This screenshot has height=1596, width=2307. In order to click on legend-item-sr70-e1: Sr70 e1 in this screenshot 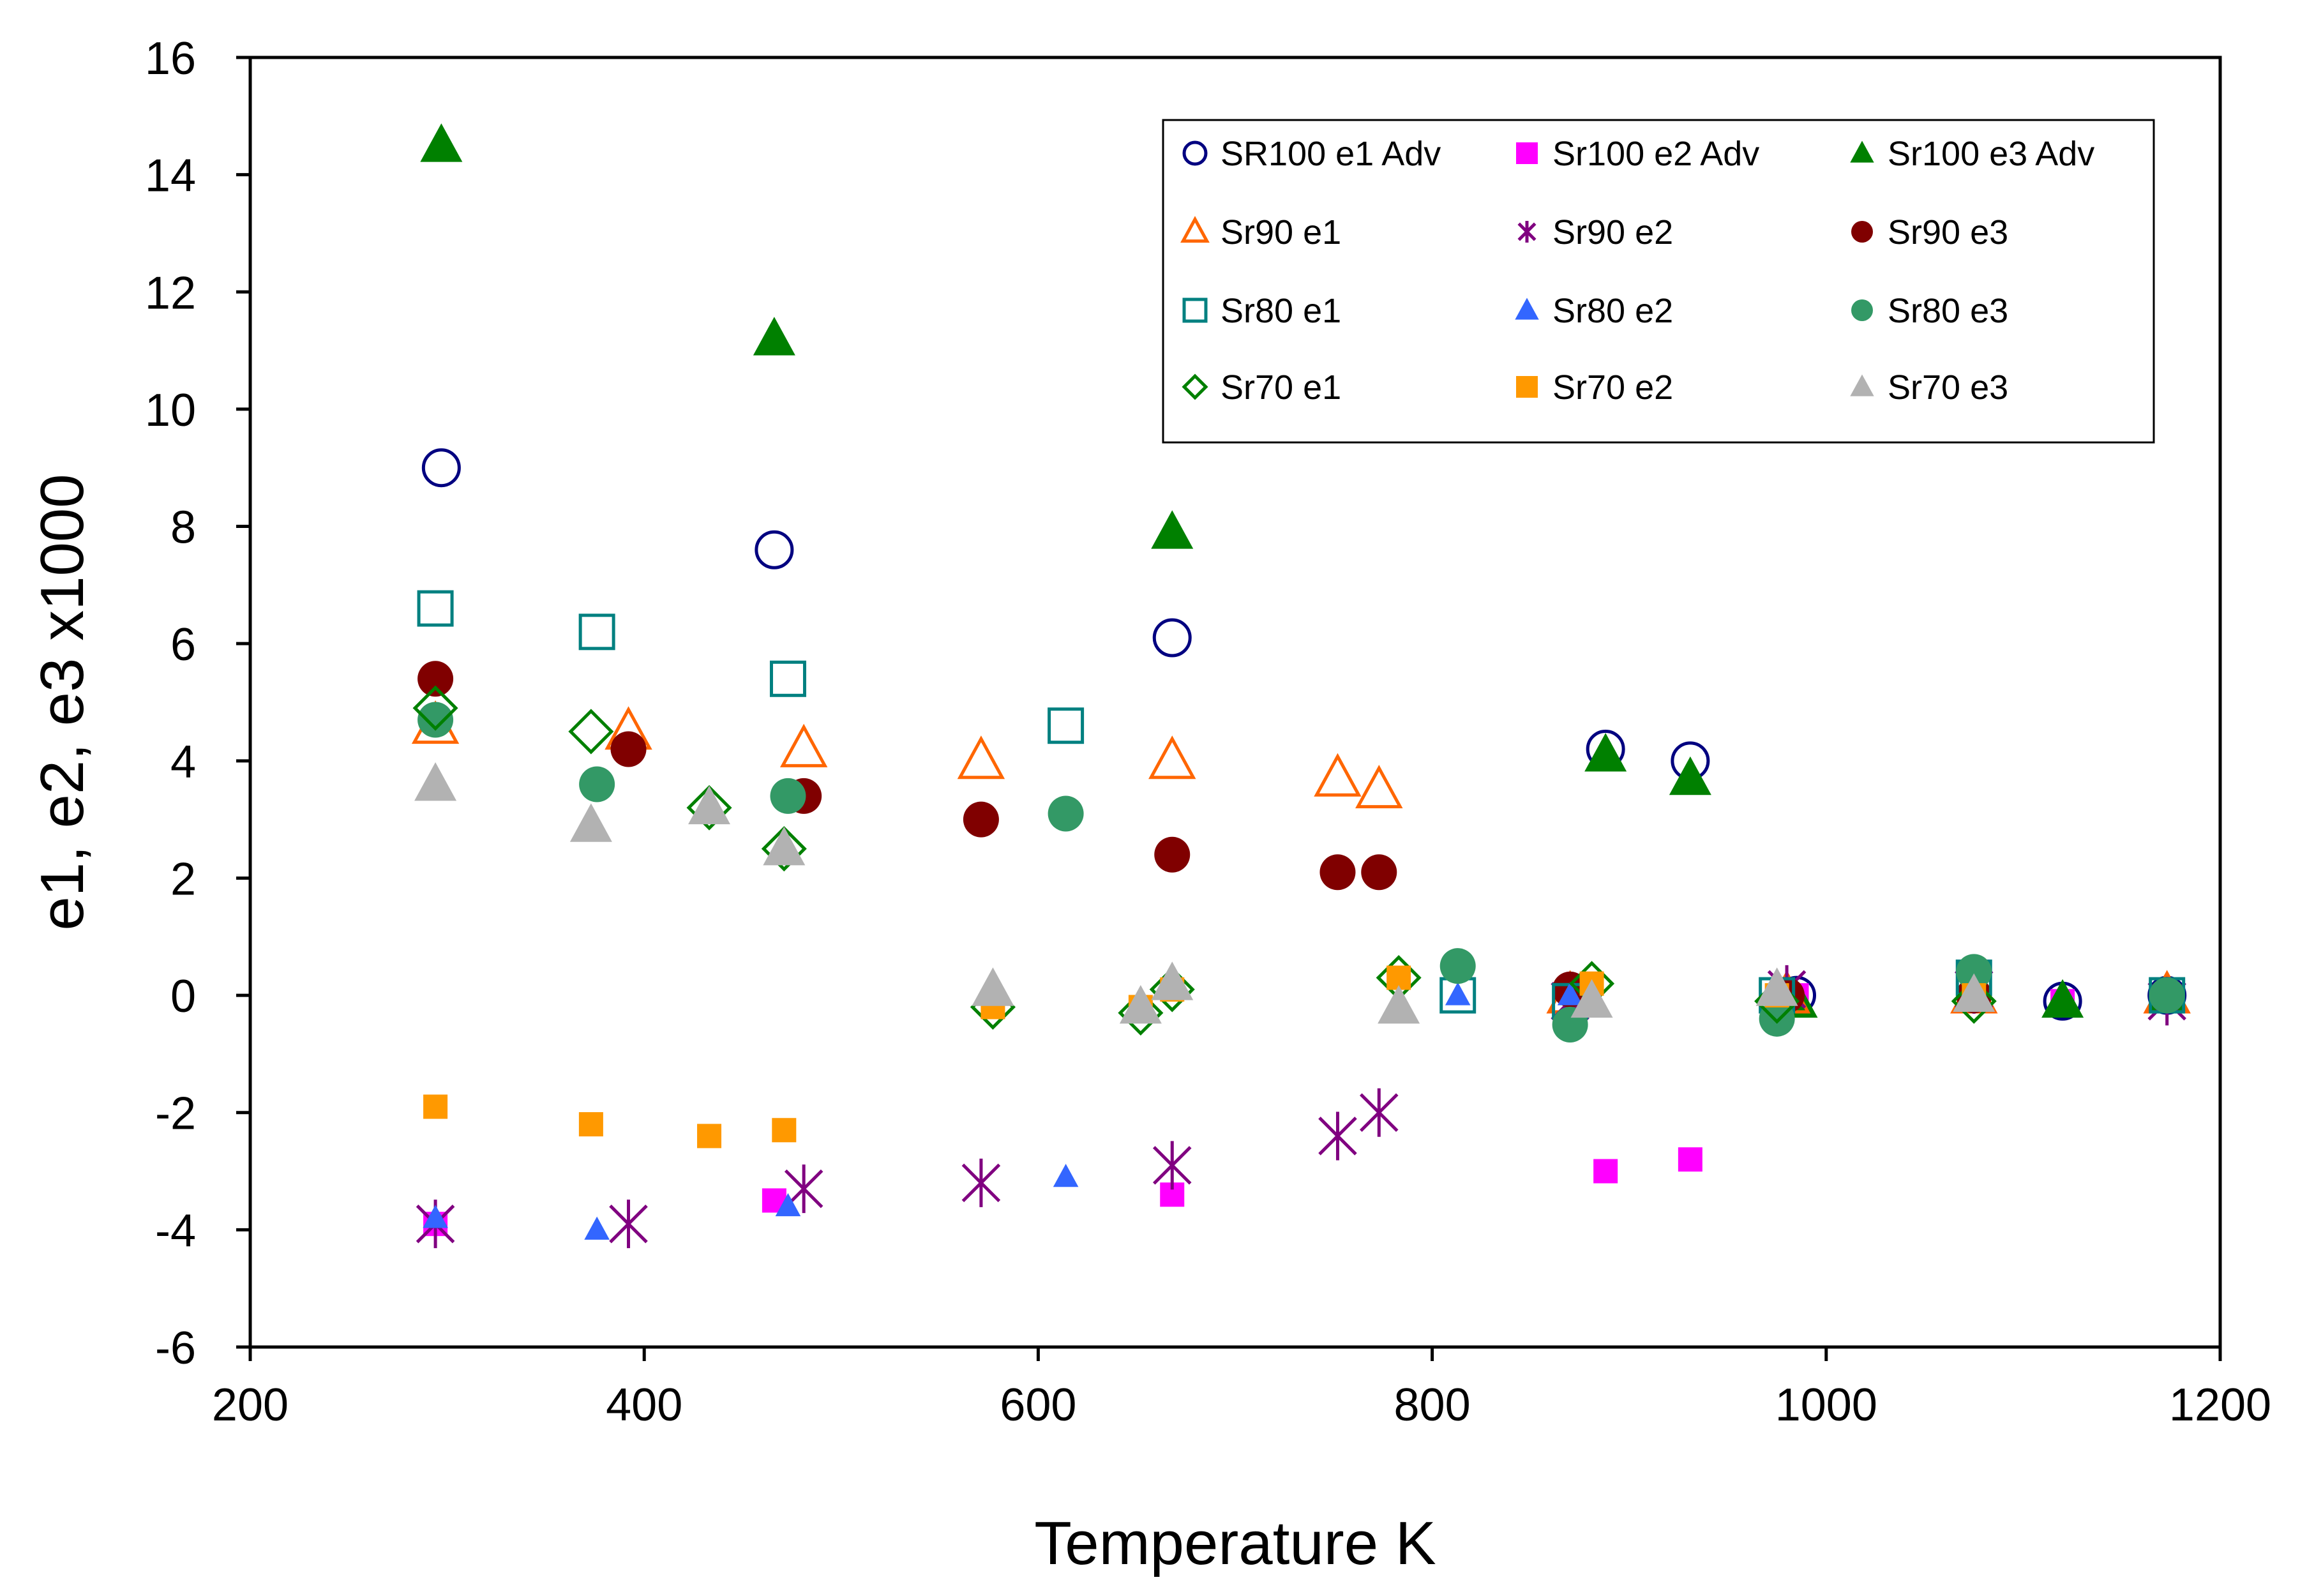, I will do `click(1262, 388)`.